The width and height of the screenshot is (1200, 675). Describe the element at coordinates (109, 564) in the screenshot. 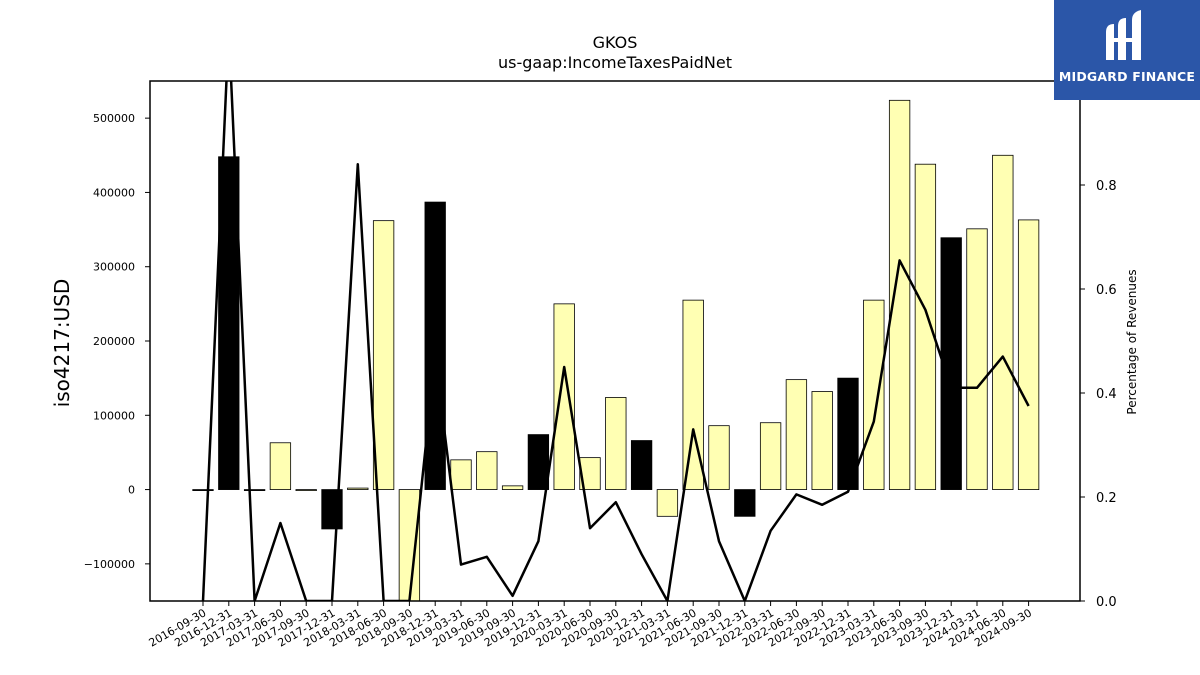

I see `y-tick-label: −100000` at that location.